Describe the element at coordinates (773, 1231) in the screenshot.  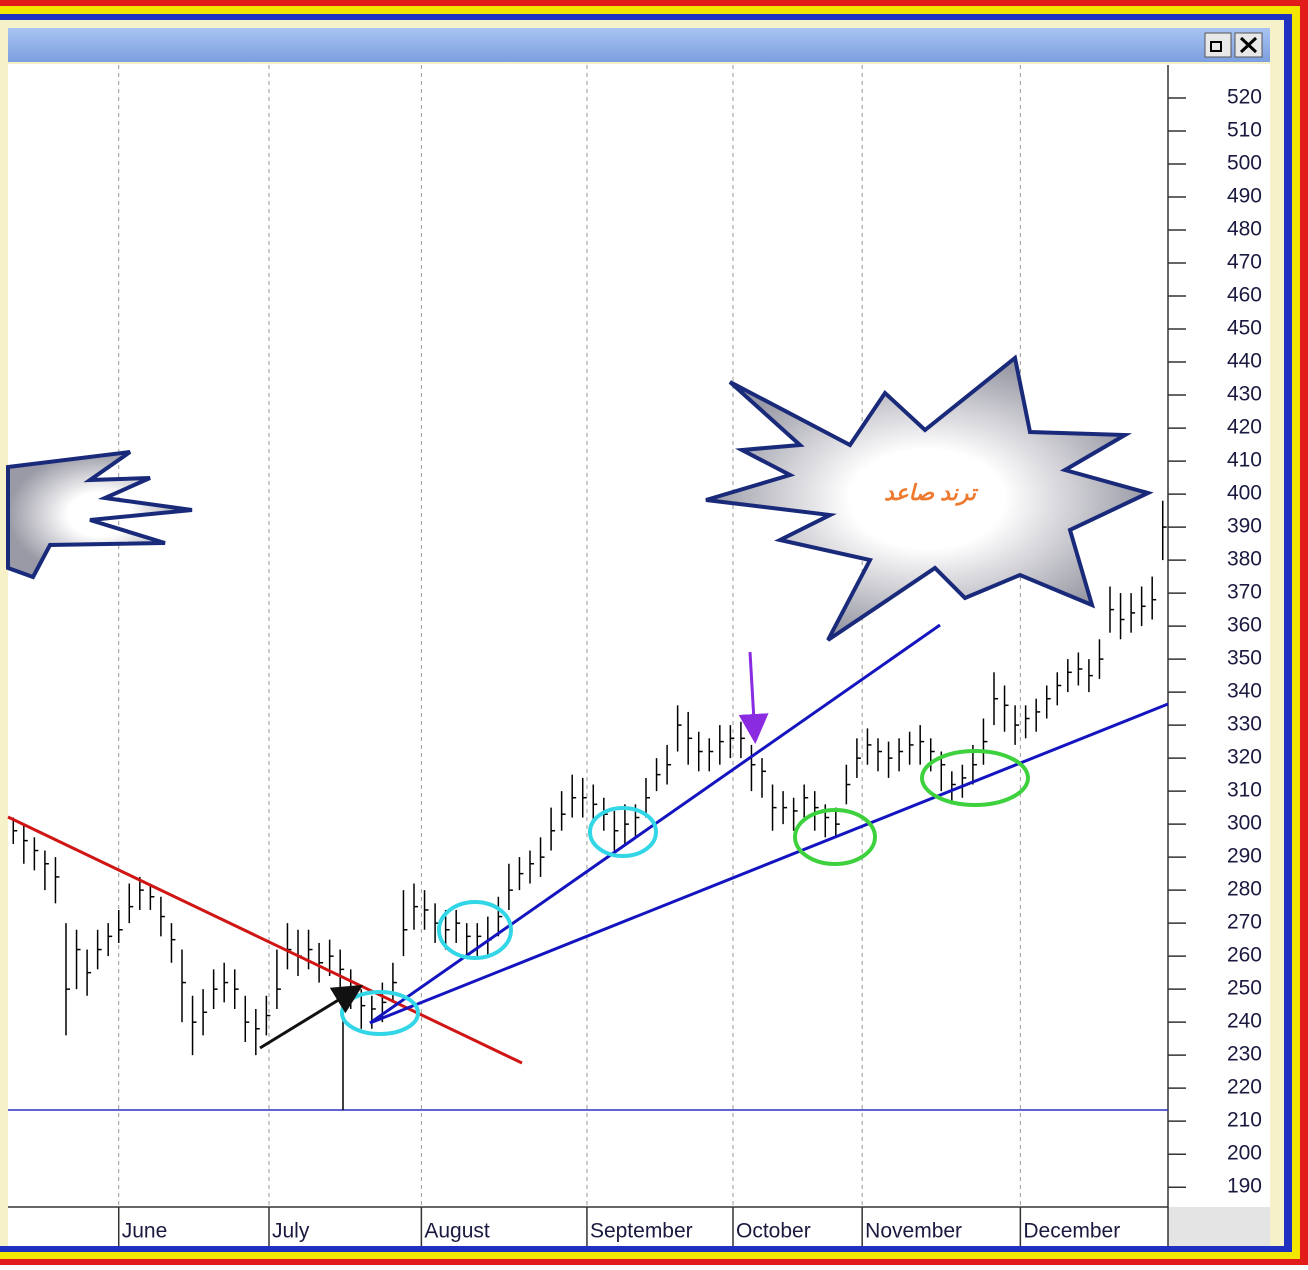
I see `x-tick-label: October` at that location.